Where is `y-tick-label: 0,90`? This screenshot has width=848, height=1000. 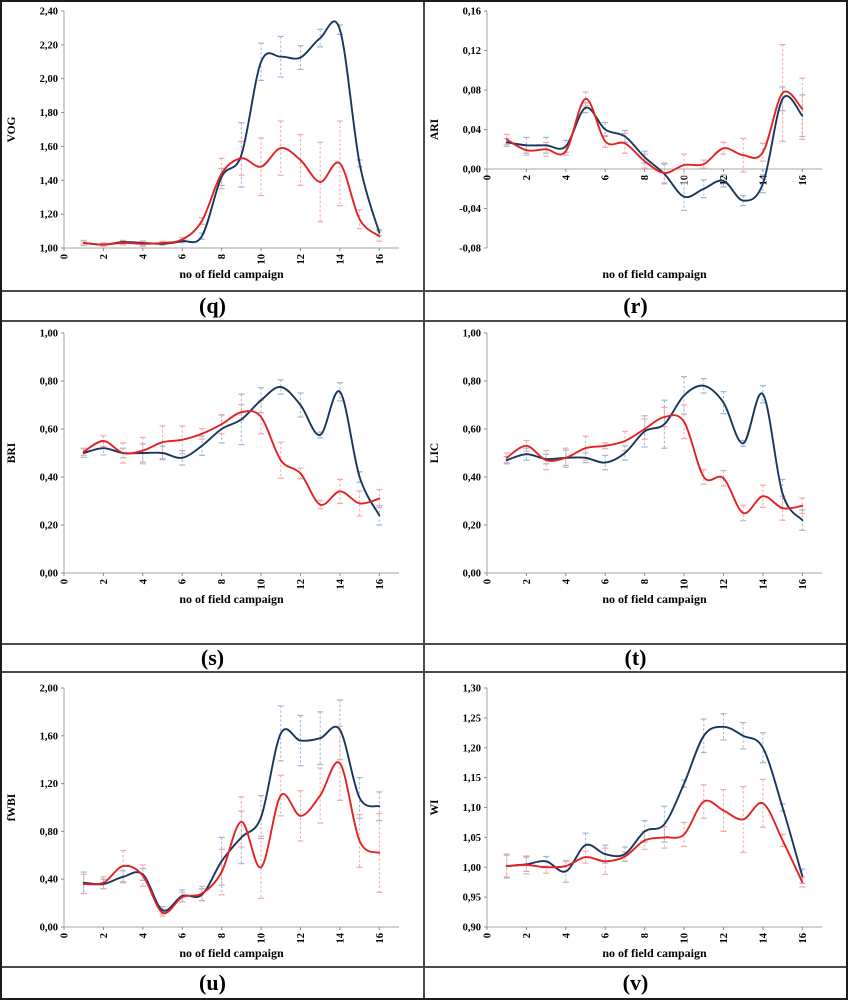 y-tick-label: 0,90 is located at coordinates (472, 928).